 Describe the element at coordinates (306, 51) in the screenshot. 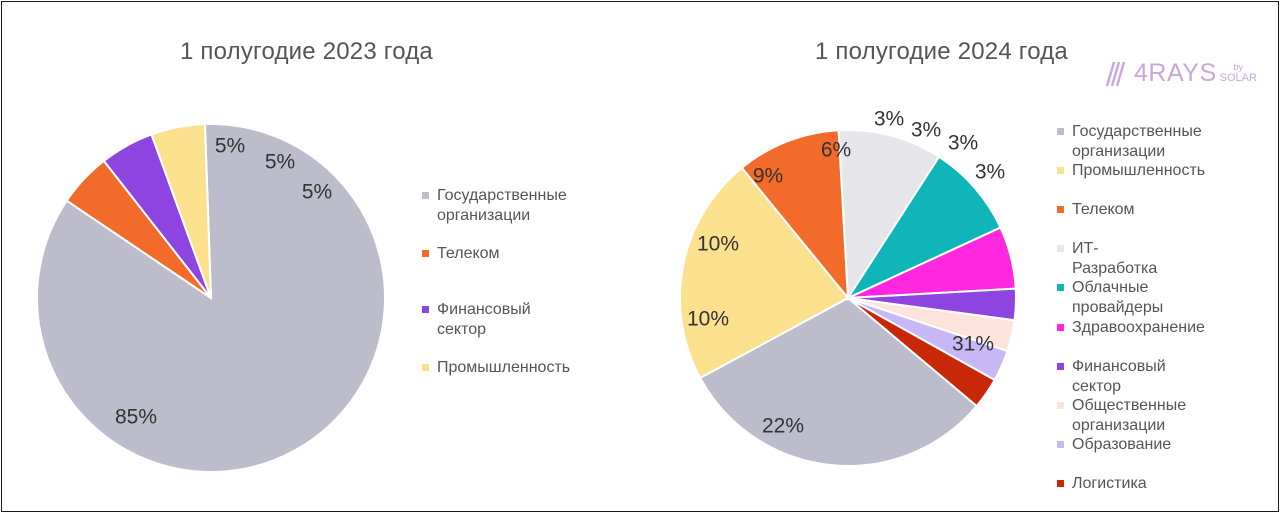

I see `chart-title-2023: 1 полугодие 2023 года` at that location.